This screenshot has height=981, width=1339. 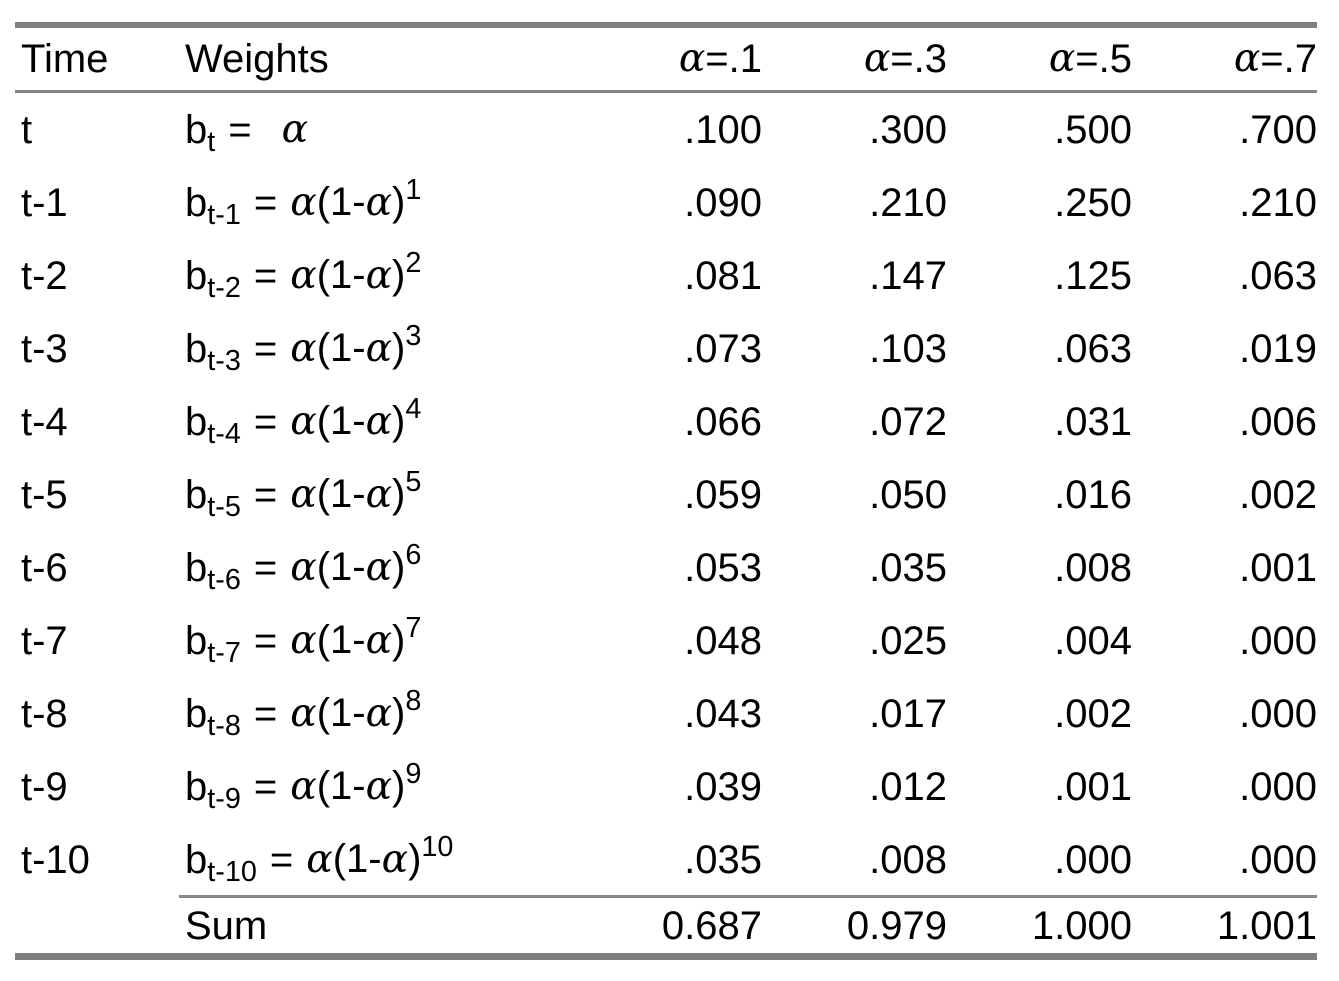 I want to click on weight-value-cell: .103, so click(x=908, y=348).